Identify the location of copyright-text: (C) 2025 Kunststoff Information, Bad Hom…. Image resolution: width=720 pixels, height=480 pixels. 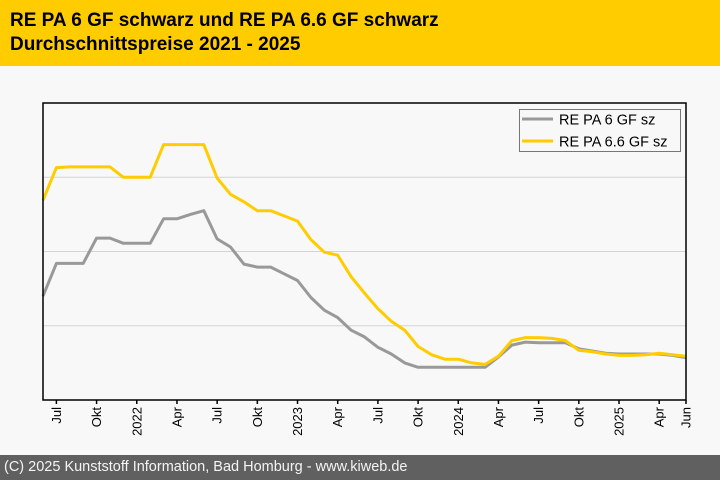
(206, 467).